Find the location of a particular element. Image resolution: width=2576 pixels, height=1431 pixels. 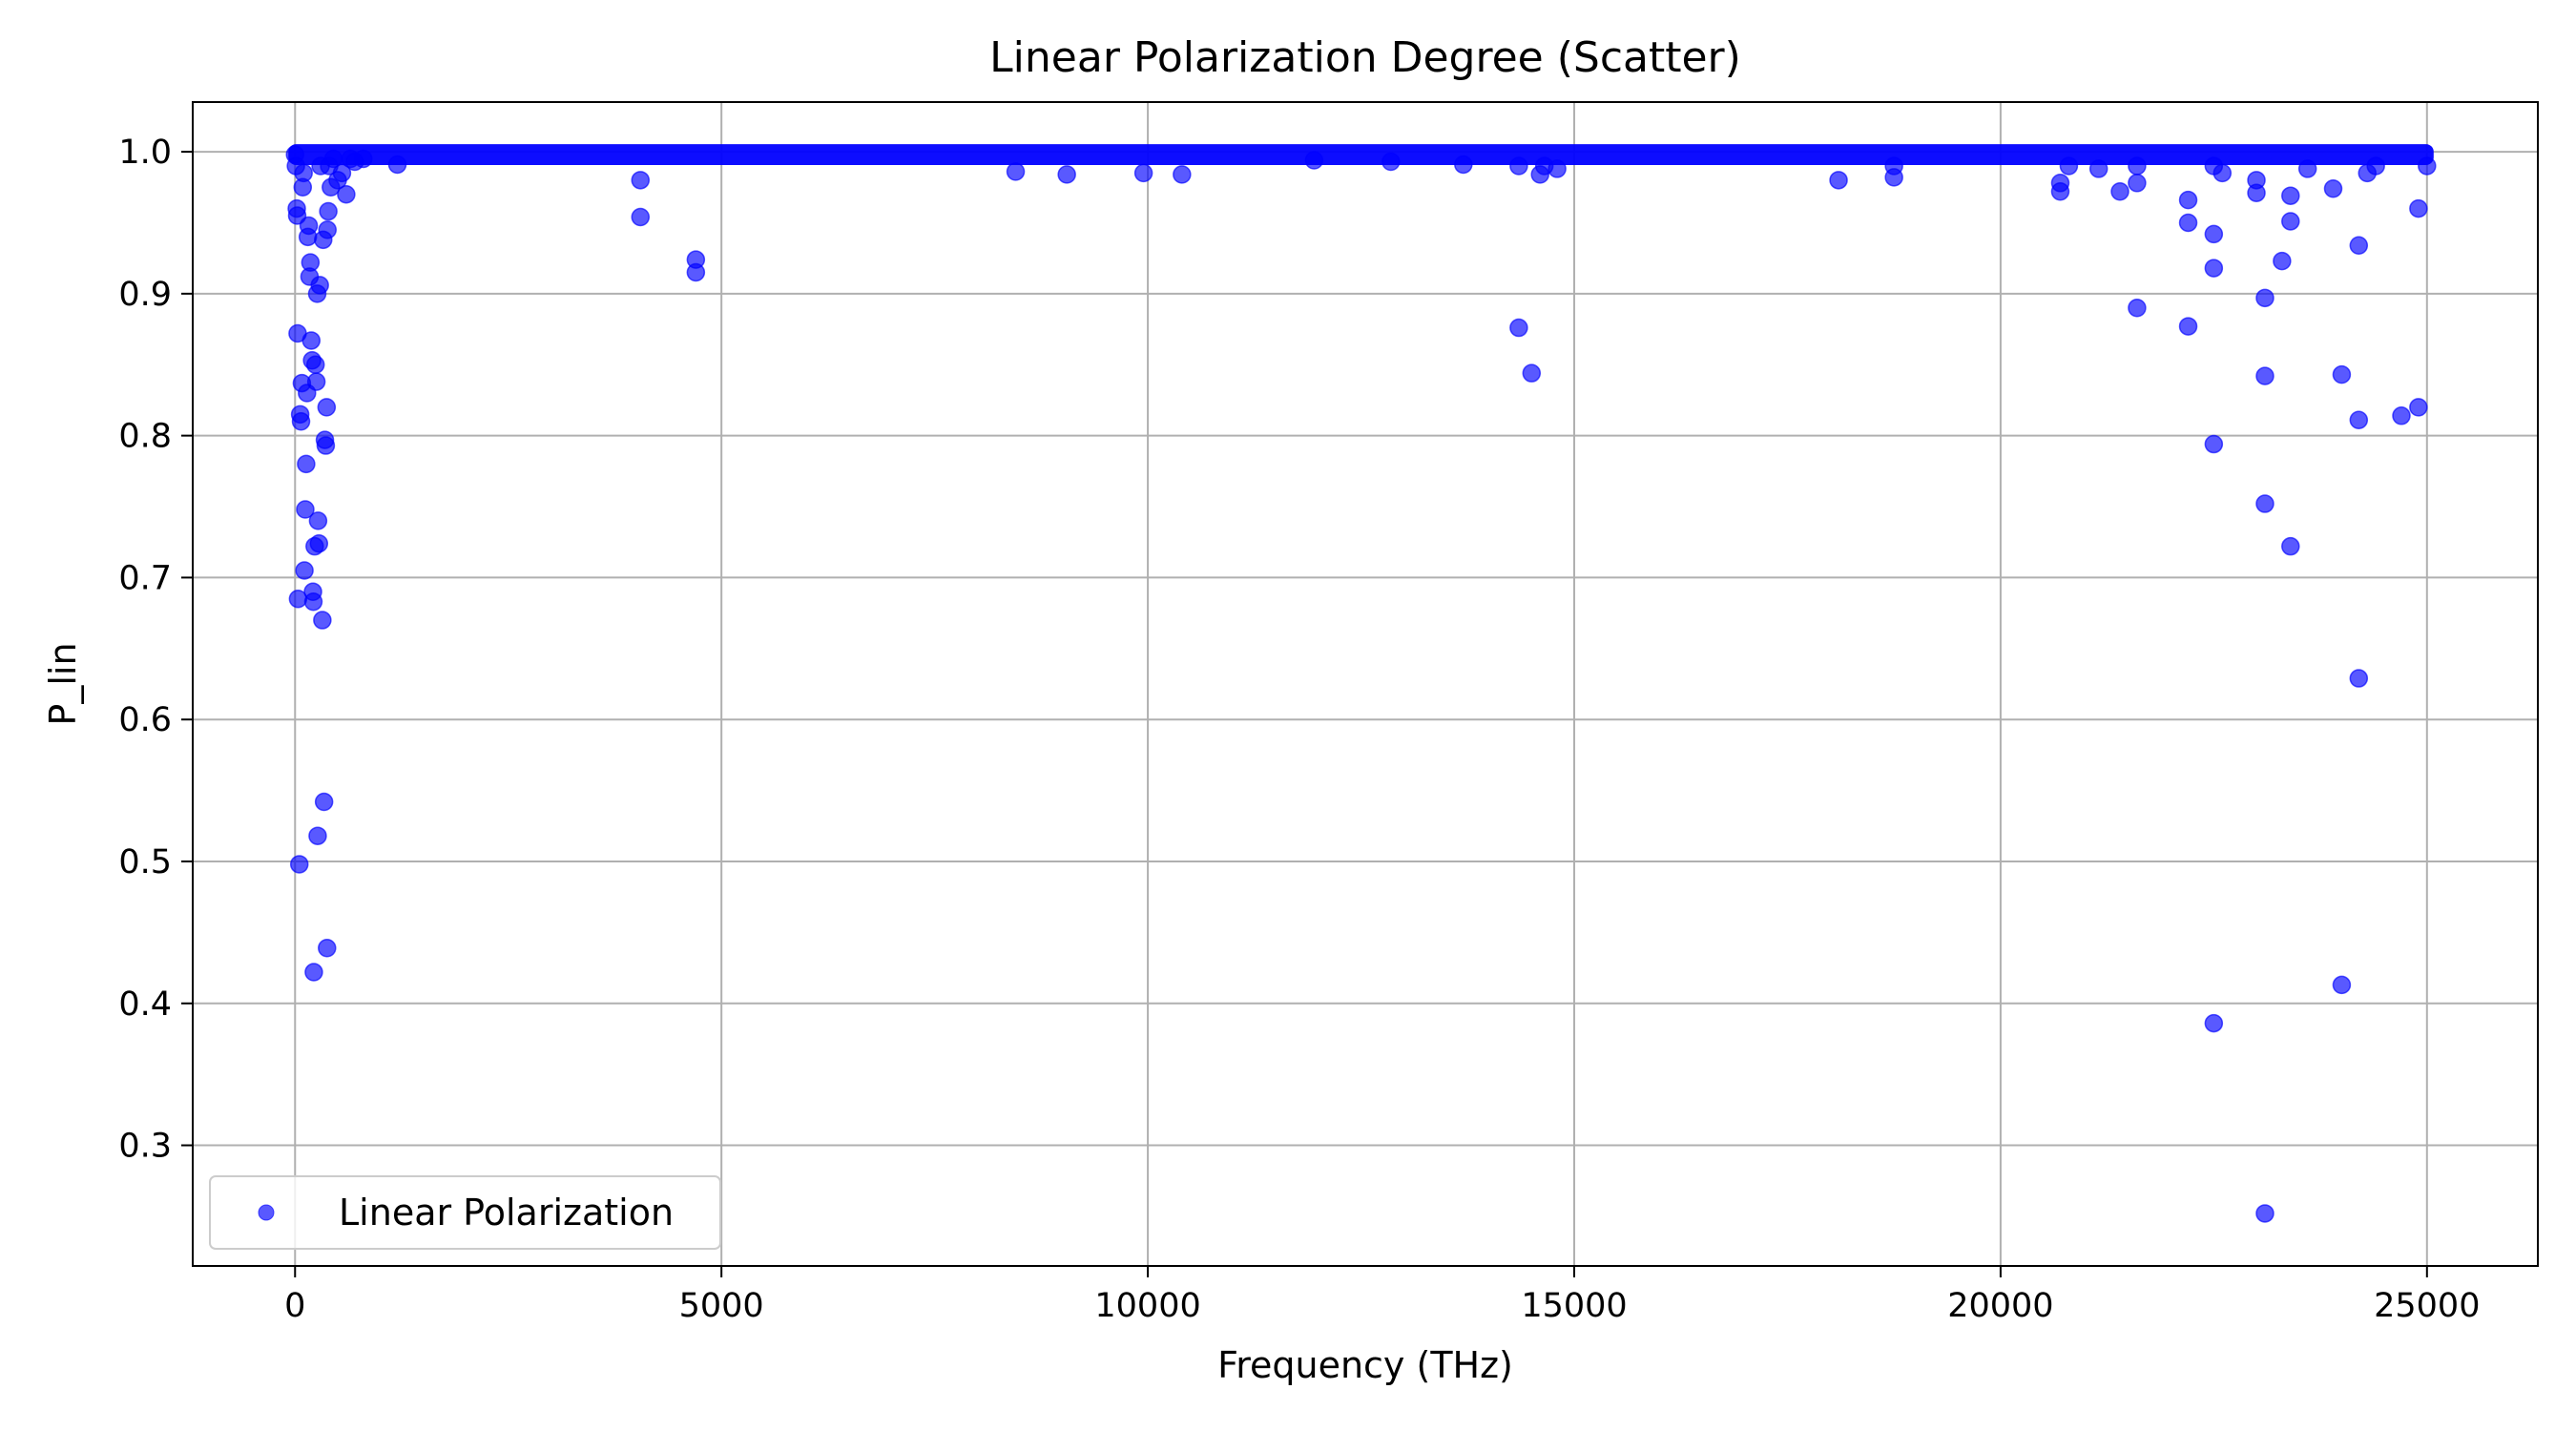

chart-title: Linear Polarization Degree (Scatter) is located at coordinates (1365, 57).